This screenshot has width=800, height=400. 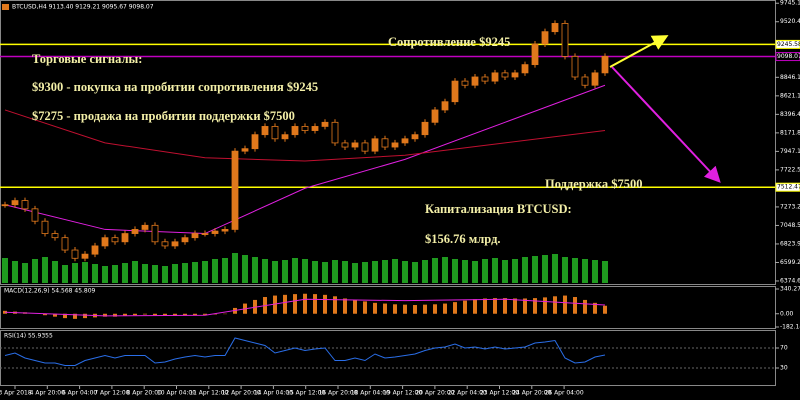 I want to click on annotation: Капитализация BTCUSD:, so click(x=498, y=209).